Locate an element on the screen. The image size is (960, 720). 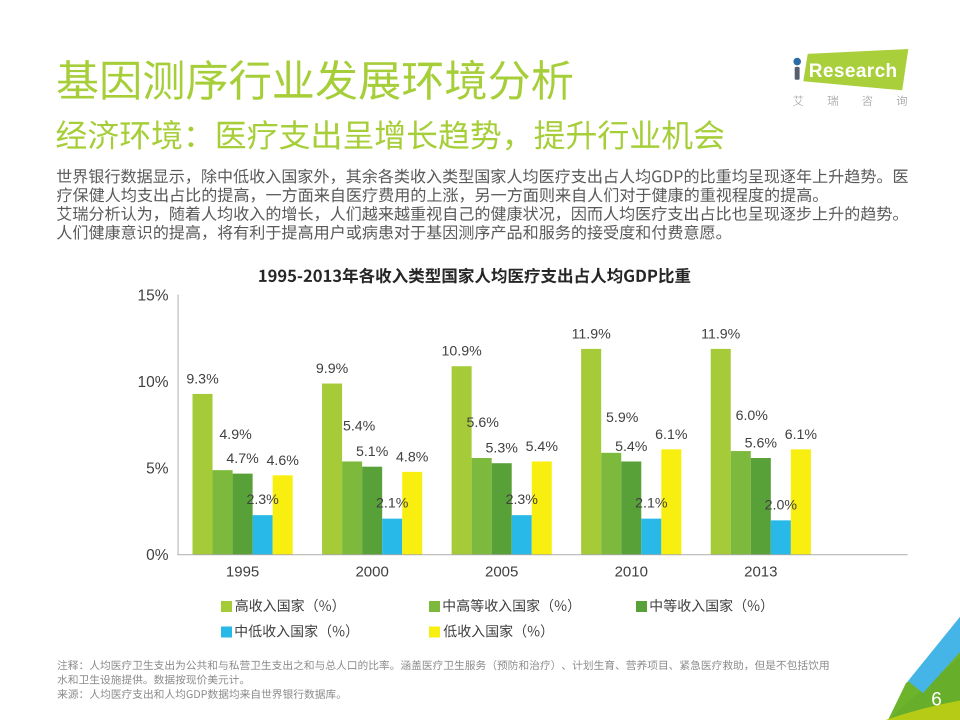
svg-text: 2.0% is located at coordinates (781, 505).